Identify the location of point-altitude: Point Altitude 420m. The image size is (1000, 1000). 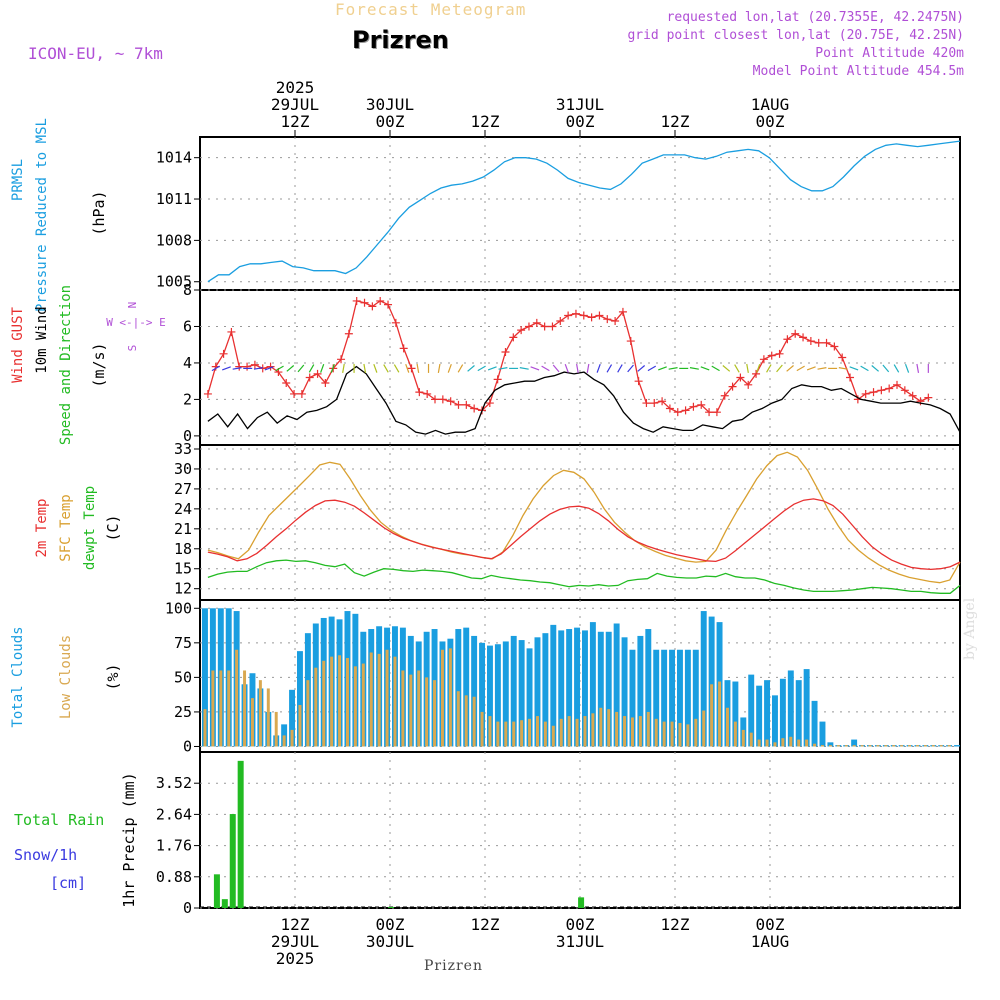
(889, 53).